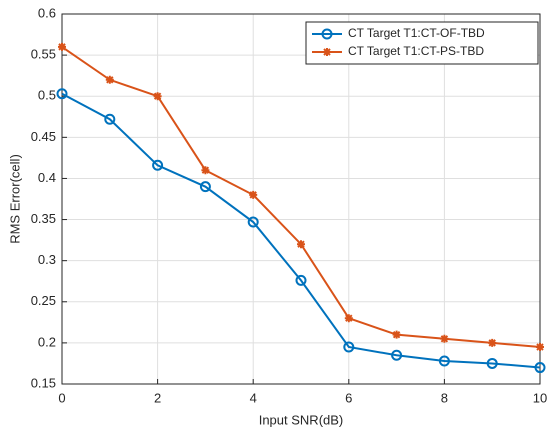 This screenshot has width=550, height=434. Describe the element at coordinates (157, 397) in the screenshot. I see `x-tick-label: 2` at that location.